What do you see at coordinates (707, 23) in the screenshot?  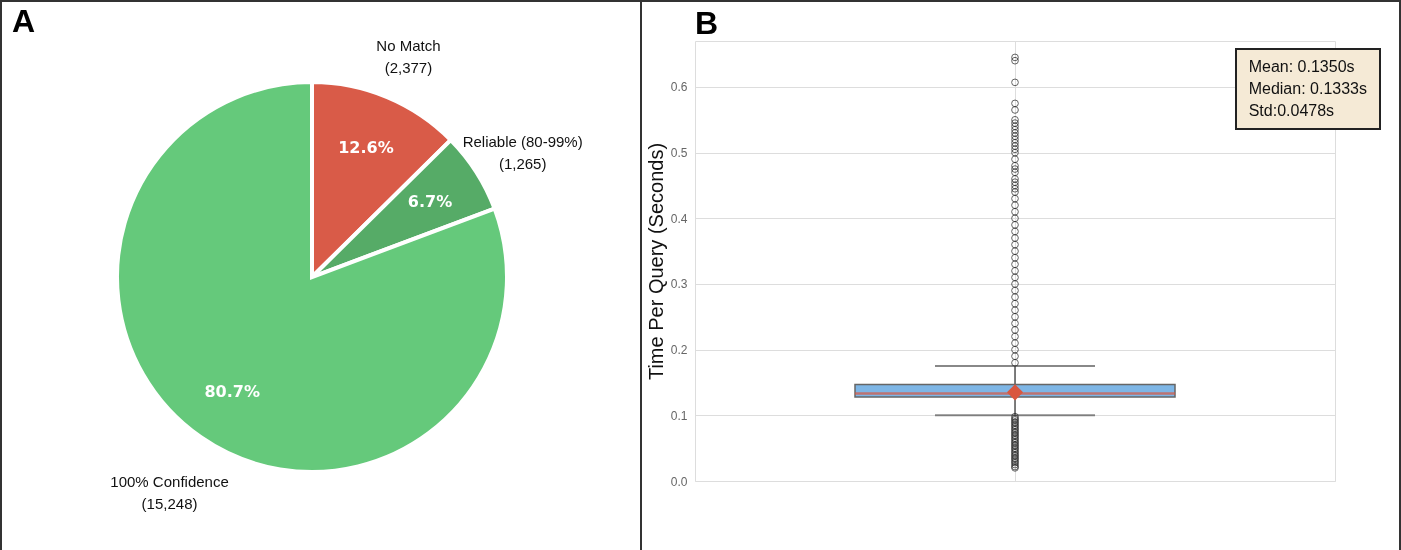 I see `chart-title: B` at bounding box center [707, 23].